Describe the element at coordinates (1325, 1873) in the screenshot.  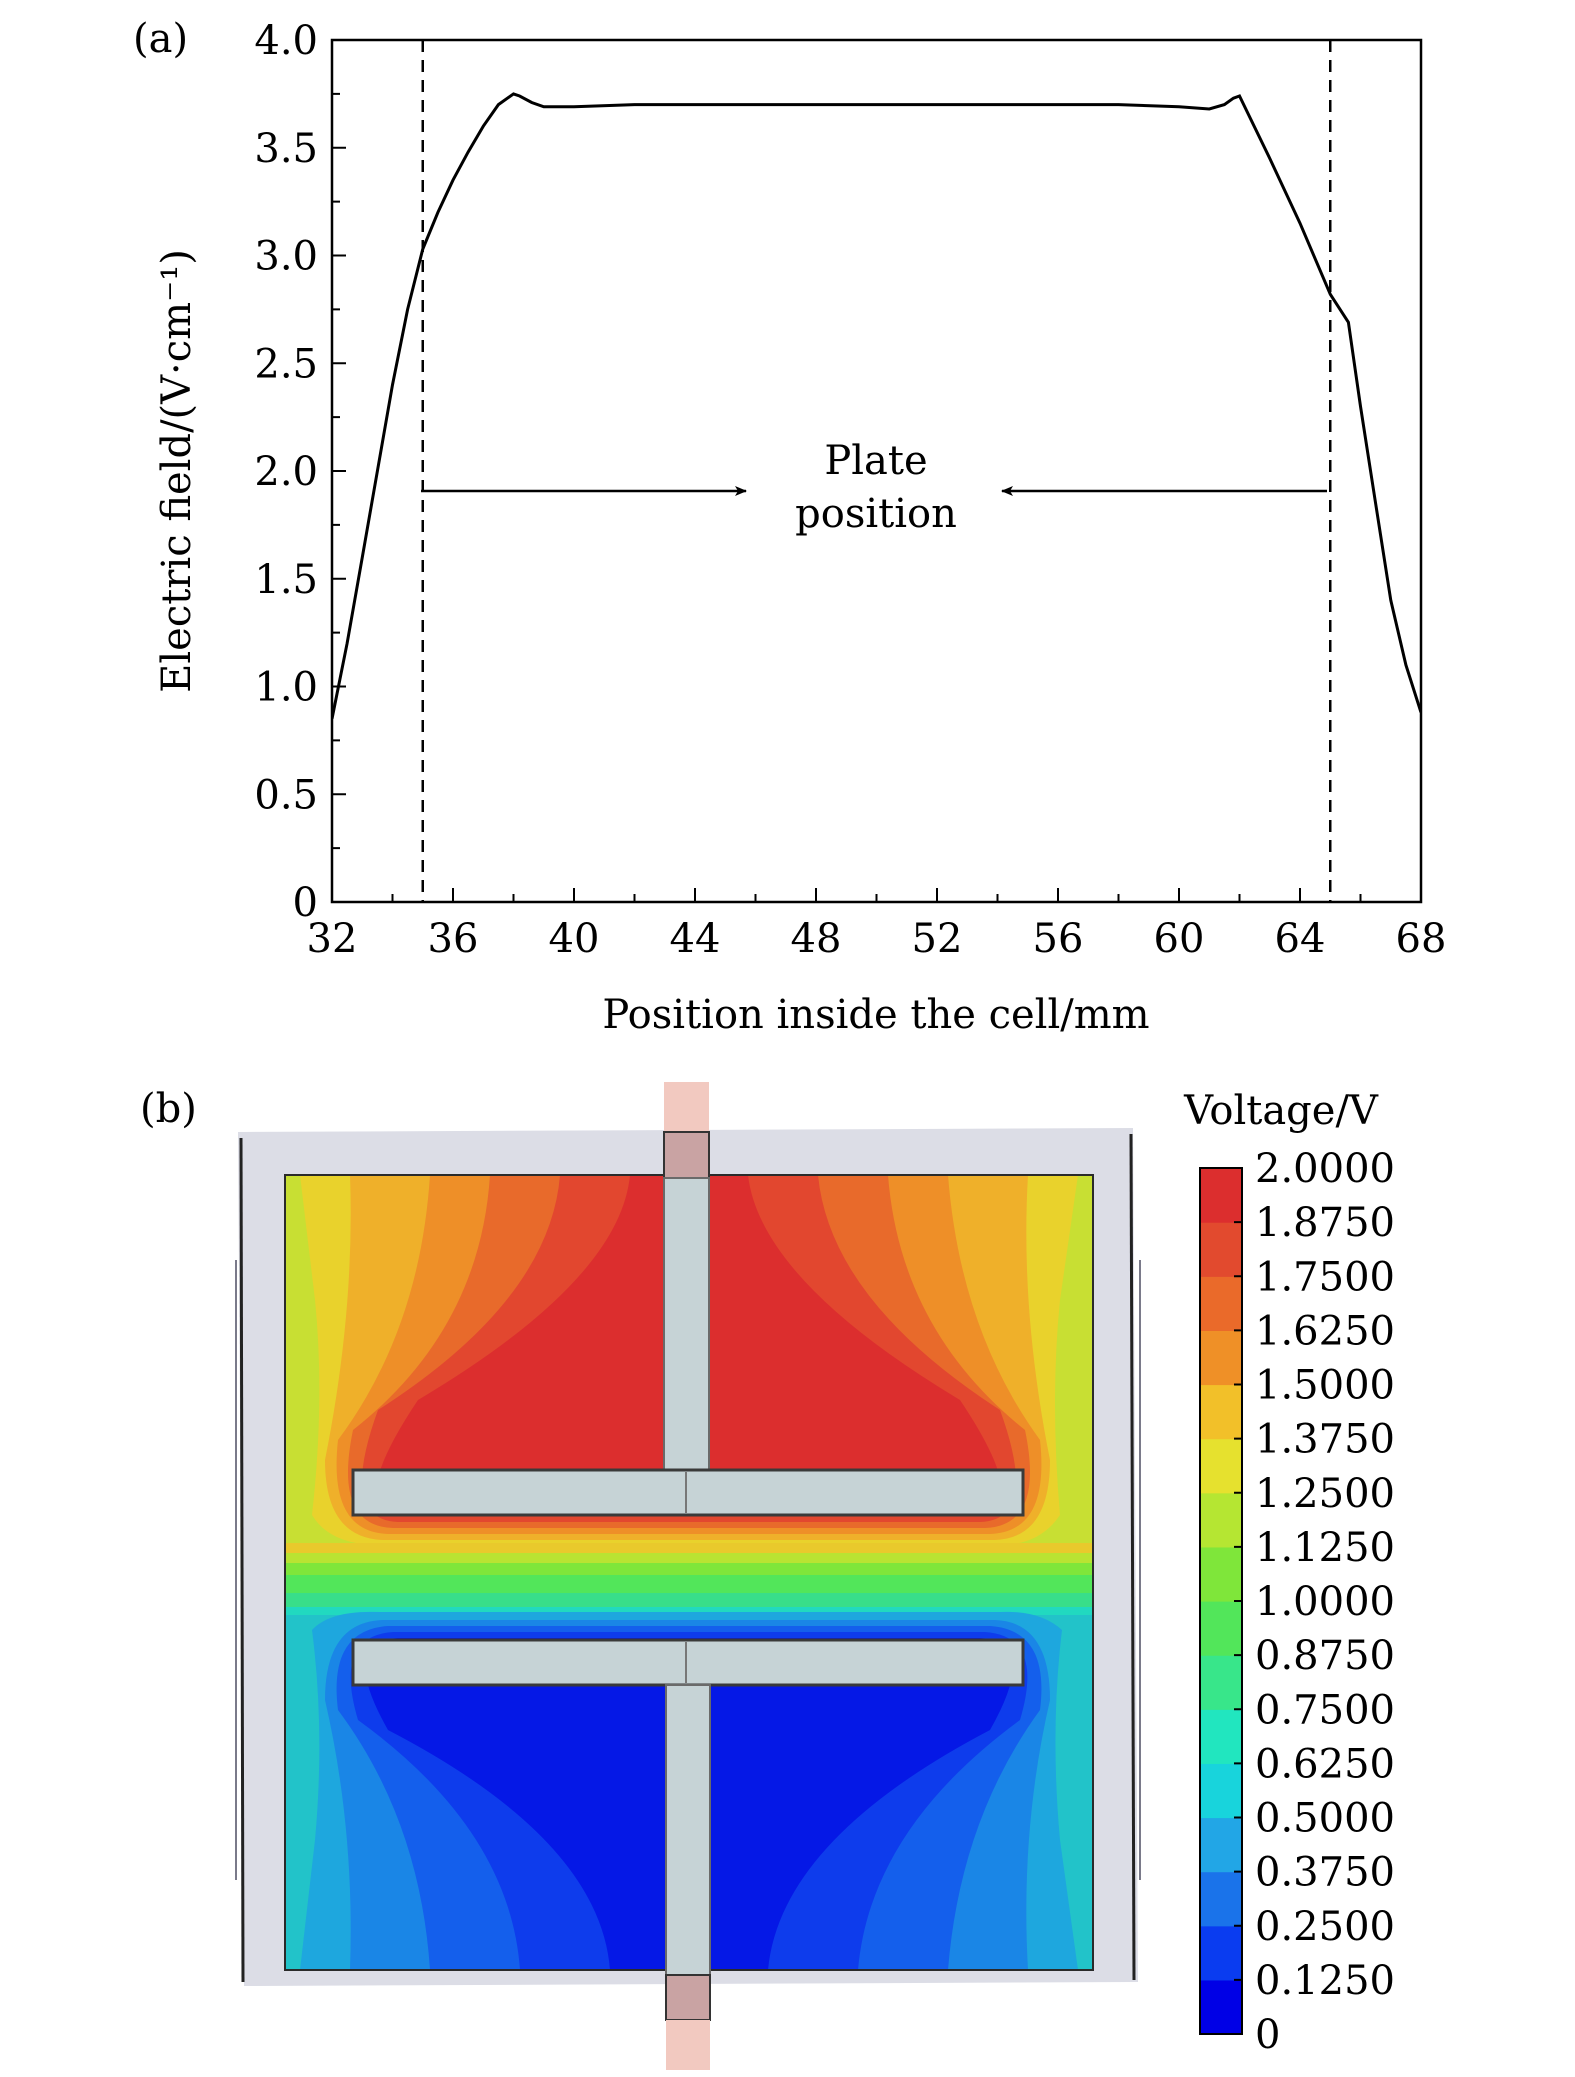
I see `colorbar-tick-label: 0.3750` at that location.